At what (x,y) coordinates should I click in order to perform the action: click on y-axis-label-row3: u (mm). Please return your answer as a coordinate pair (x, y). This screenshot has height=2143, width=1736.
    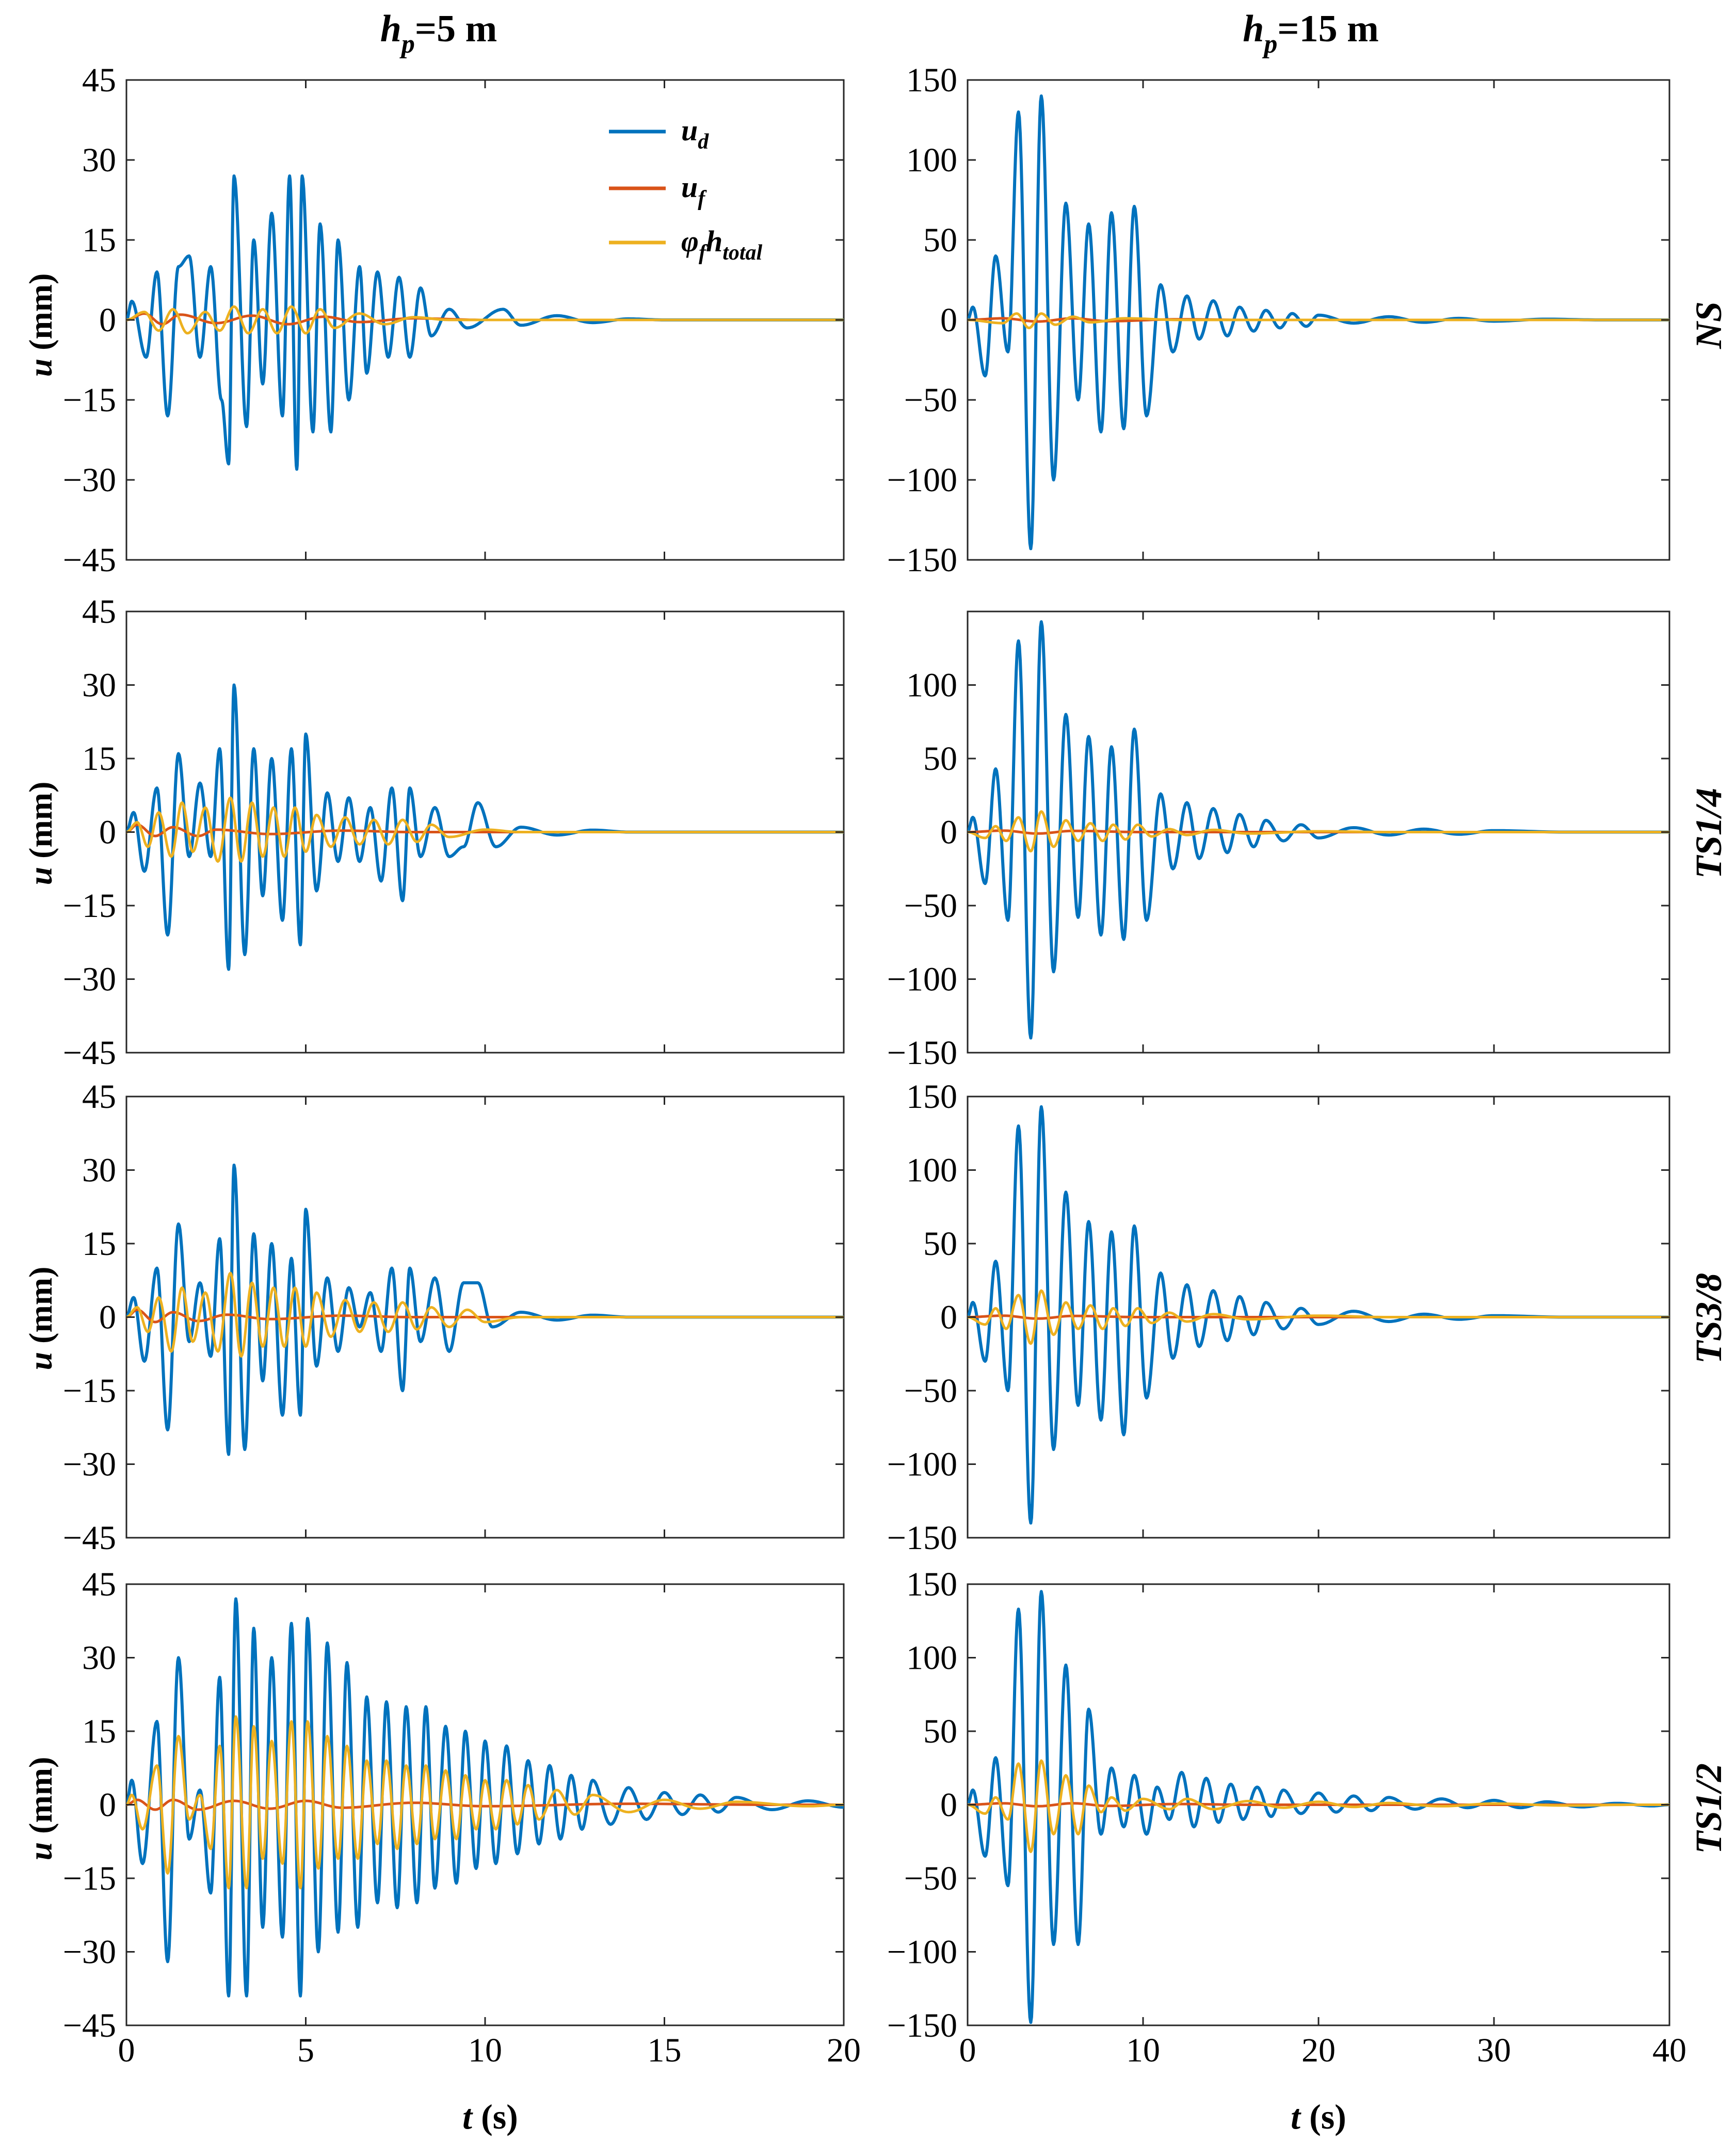
    Looking at the image, I should click on (40, 1319).